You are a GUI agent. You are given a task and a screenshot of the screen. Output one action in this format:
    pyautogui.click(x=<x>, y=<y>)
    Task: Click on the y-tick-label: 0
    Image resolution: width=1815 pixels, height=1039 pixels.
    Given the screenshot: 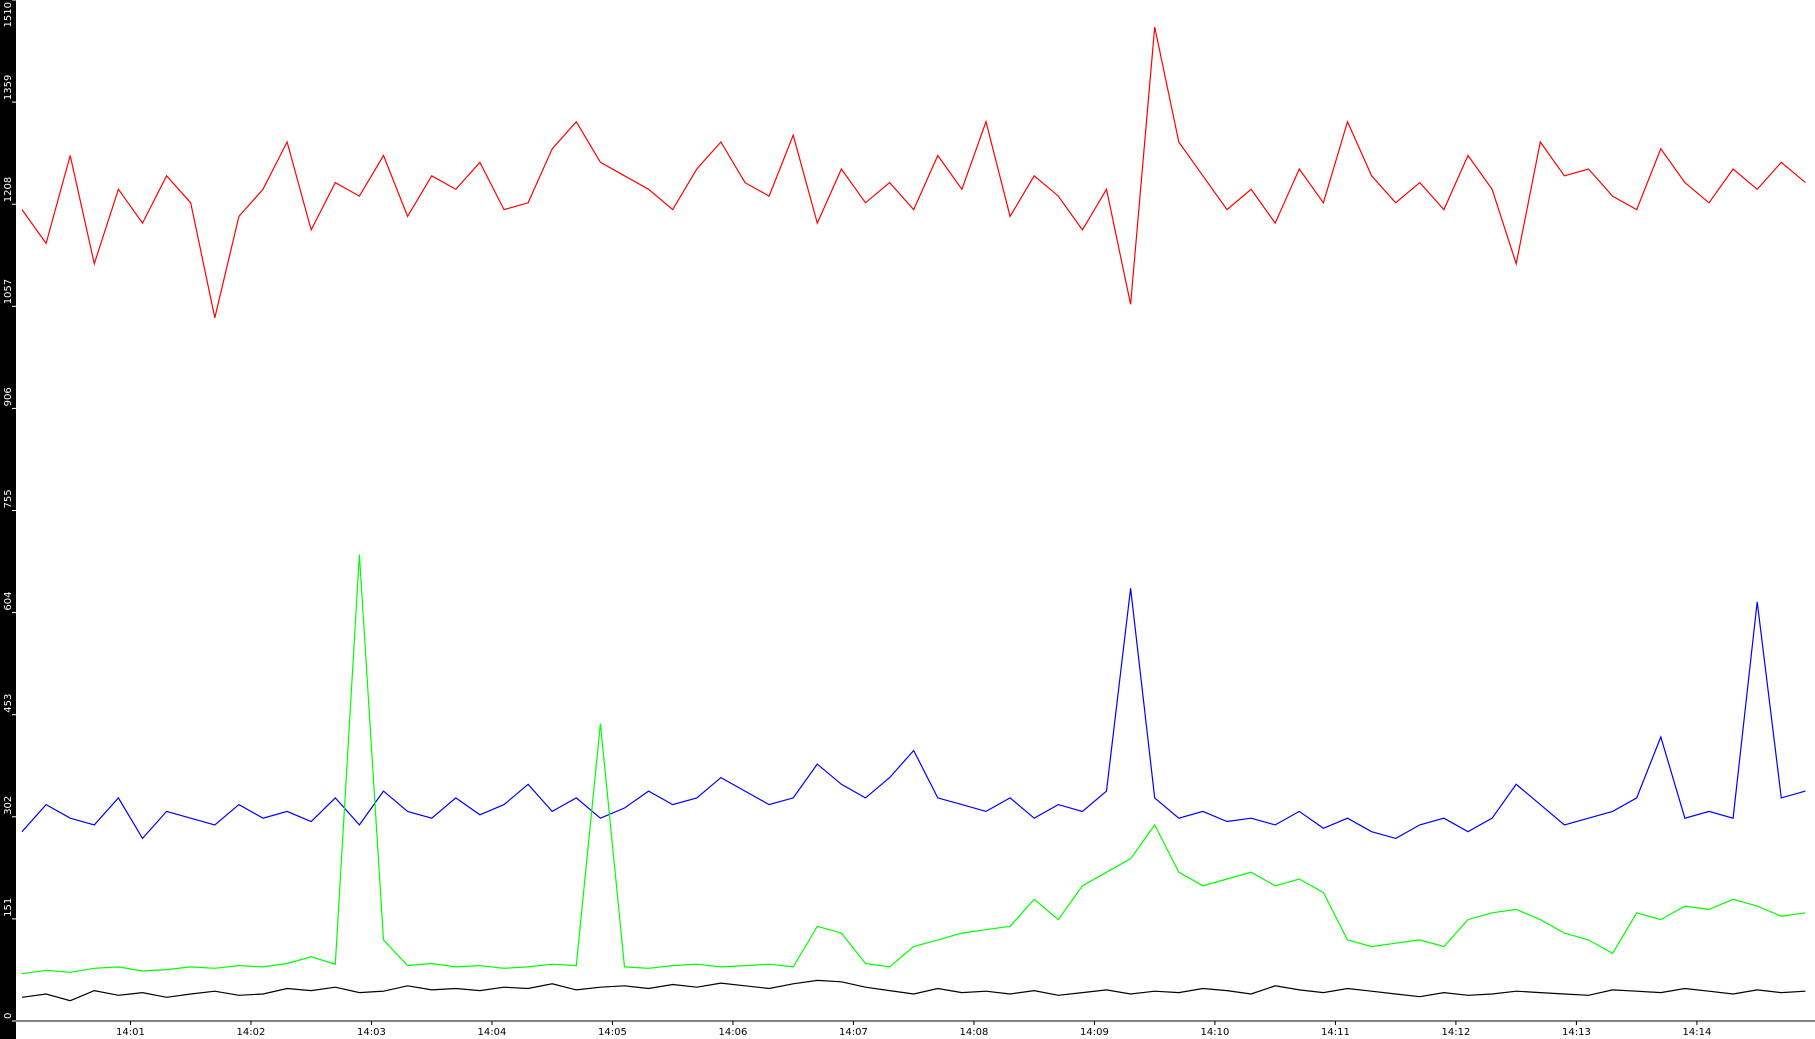 What is the action you would take?
    pyautogui.click(x=8, y=1016)
    